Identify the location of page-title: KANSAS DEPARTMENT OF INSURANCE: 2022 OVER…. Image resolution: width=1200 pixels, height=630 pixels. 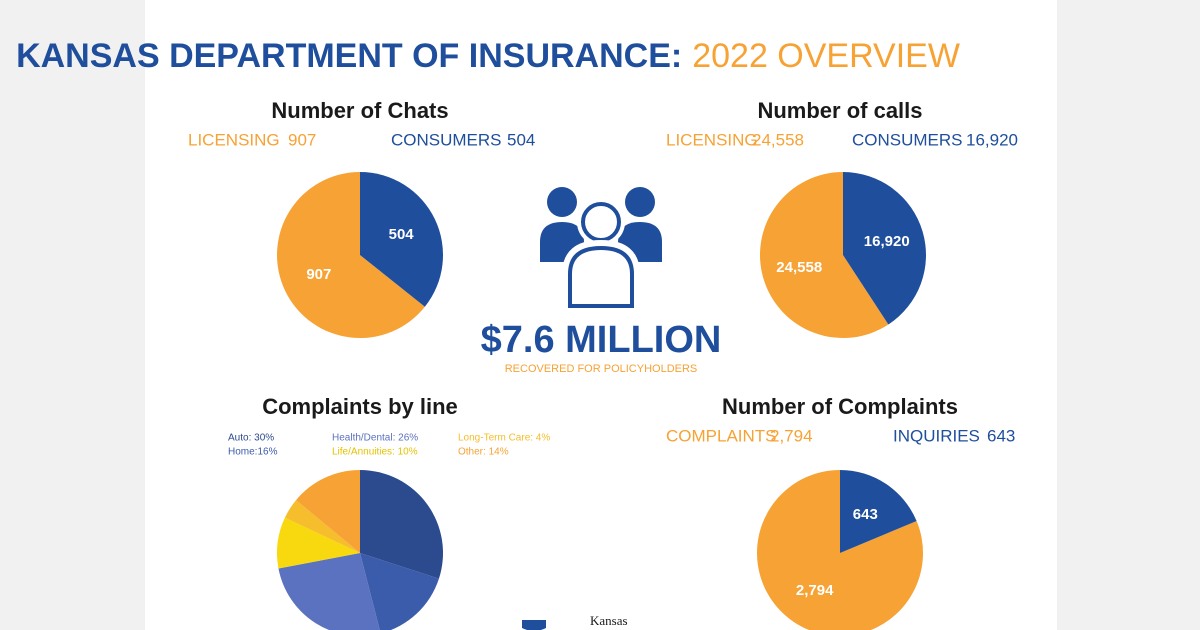
(488, 56).